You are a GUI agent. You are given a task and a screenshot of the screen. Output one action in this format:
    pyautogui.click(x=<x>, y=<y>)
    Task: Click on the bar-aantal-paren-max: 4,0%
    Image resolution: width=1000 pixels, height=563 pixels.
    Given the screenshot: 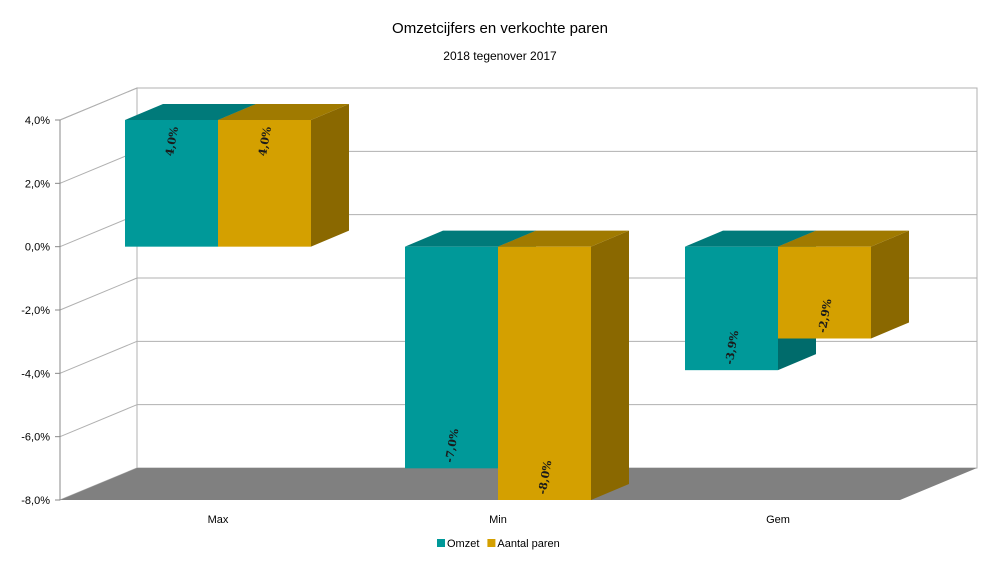 What is the action you would take?
    pyautogui.click(x=283, y=175)
    